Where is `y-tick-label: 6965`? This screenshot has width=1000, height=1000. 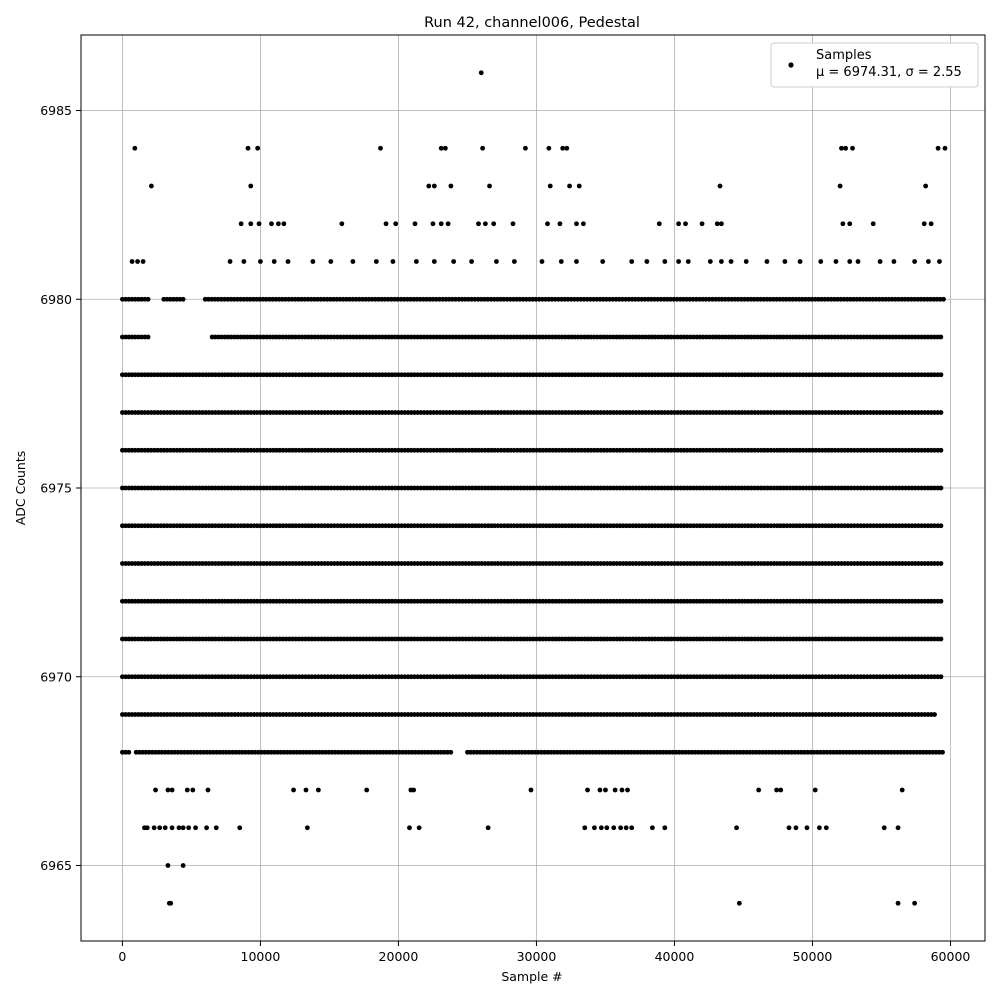 y-tick-label: 6965 is located at coordinates (56, 865).